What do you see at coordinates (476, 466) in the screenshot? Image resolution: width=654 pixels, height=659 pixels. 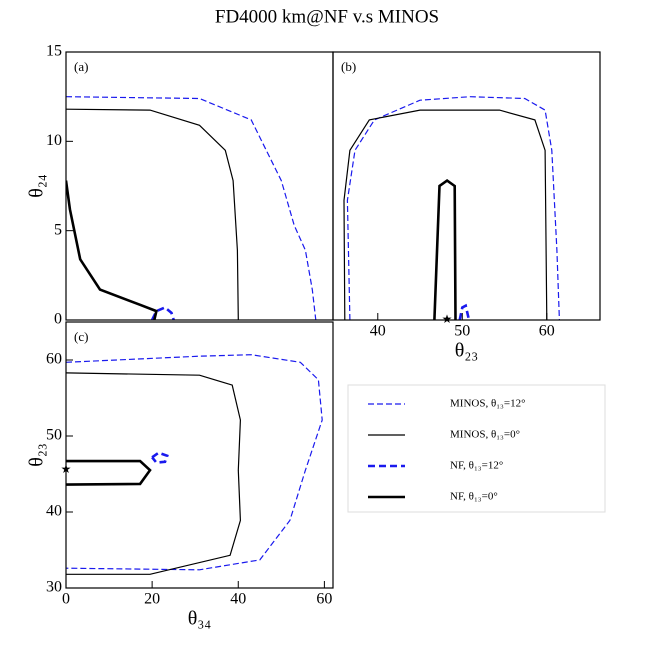 I see `legend-label: NF, θ₁₃=12°` at bounding box center [476, 466].